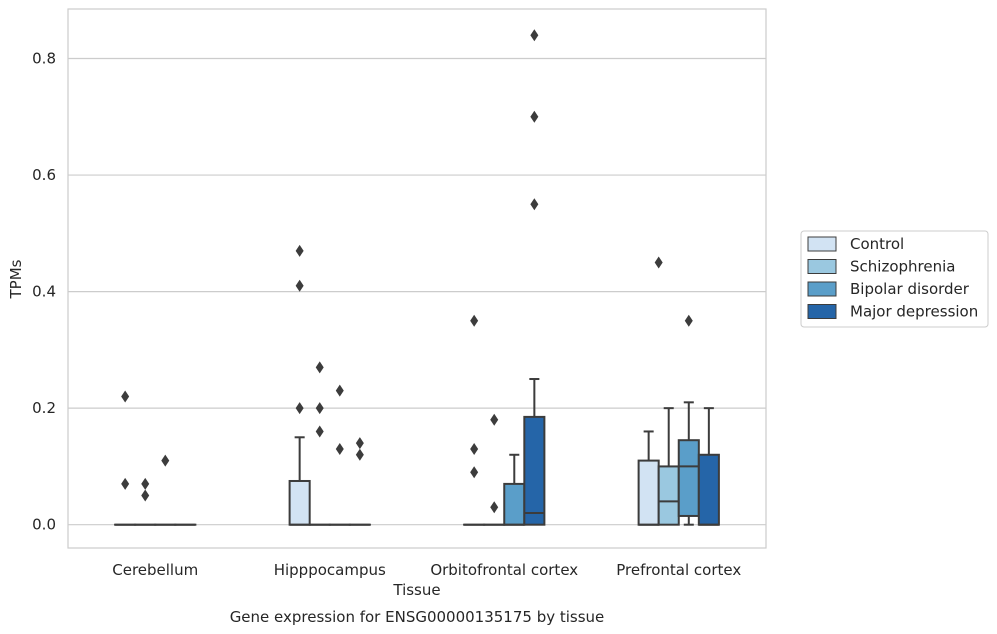 This screenshot has height=634, width=997. What do you see at coordinates (155, 570) in the screenshot?
I see `x-tick-label: Cerebellum` at bounding box center [155, 570].